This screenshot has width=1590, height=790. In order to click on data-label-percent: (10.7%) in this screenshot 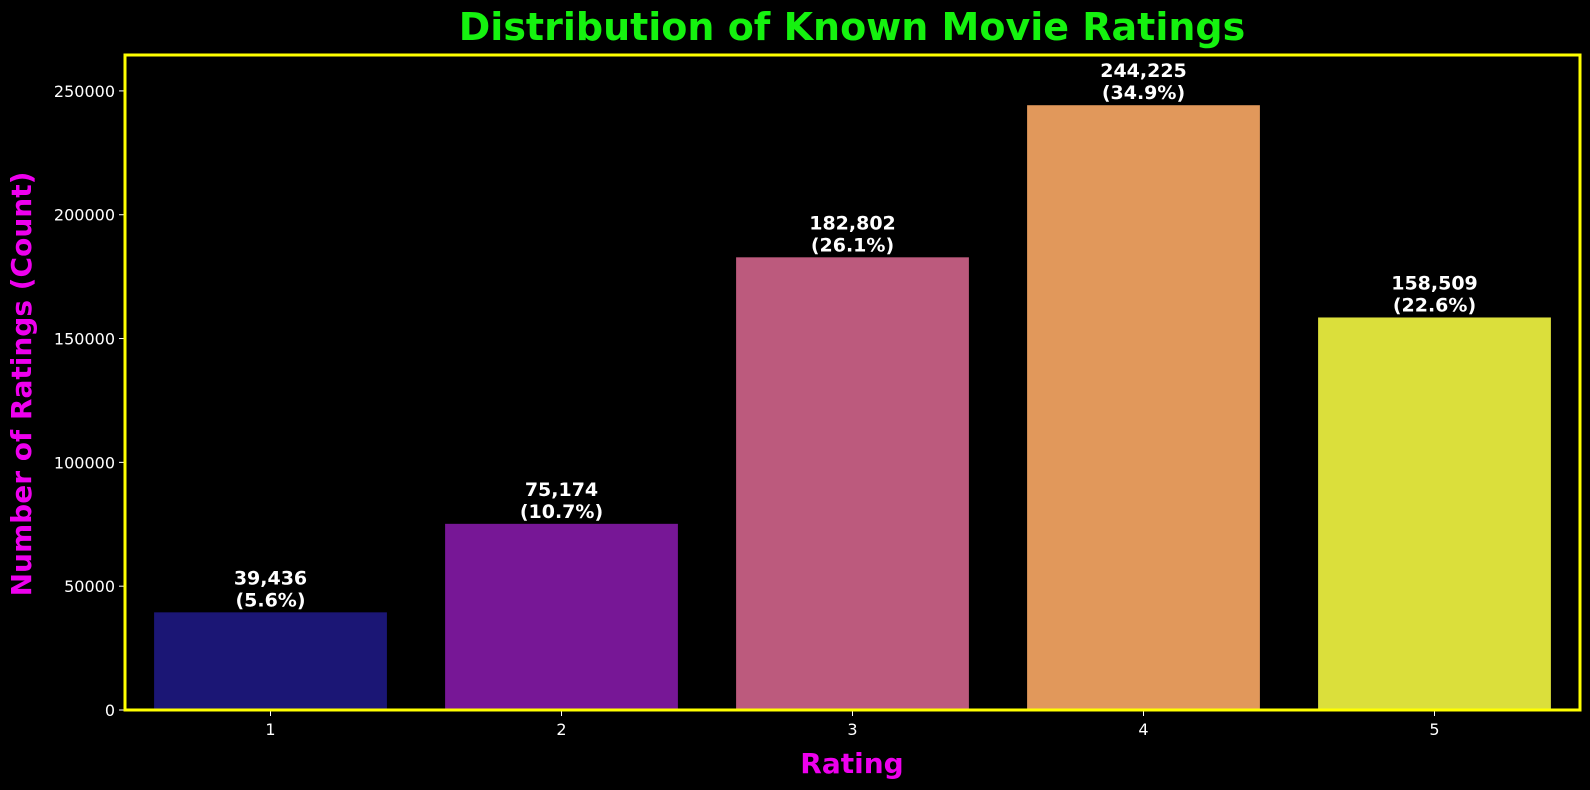, I will do `click(561, 512)`.